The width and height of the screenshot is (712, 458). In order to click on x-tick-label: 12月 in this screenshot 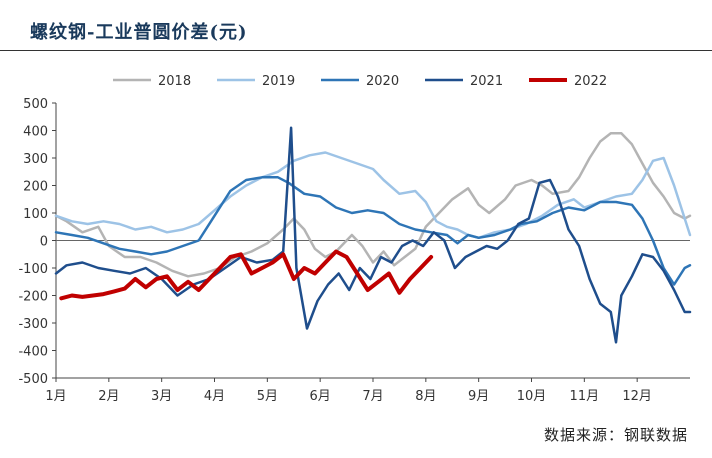, I will do `click(637, 396)`.